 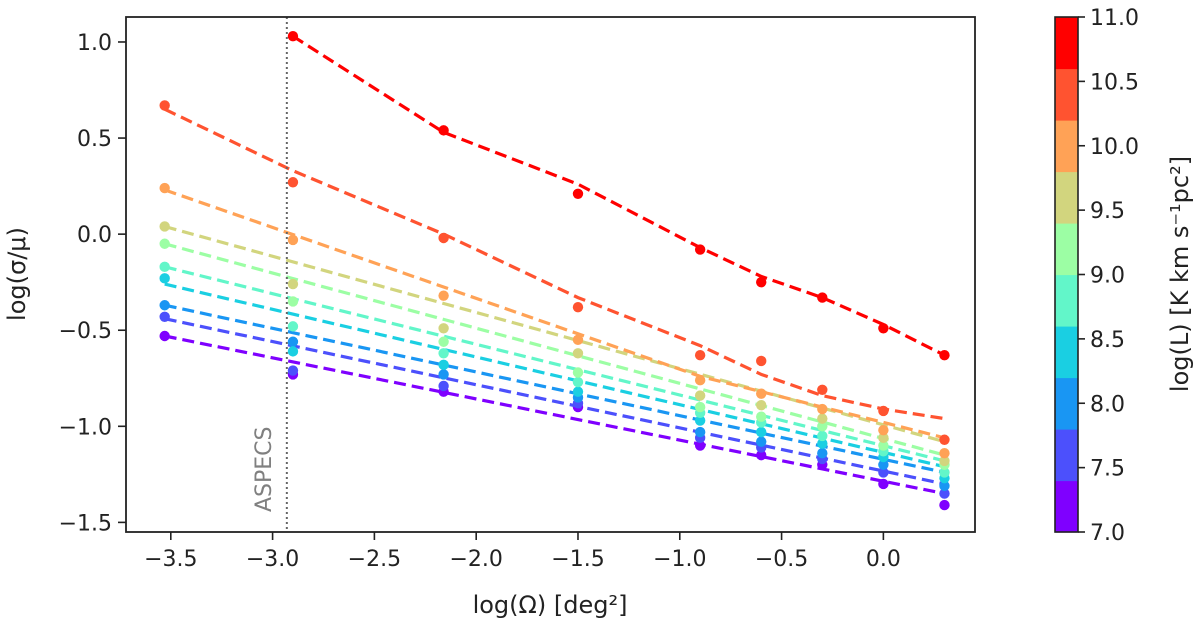 What do you see at coordinates (1107, 404) in the screenshot?
I see `colorbar-tick-label: 8.0` at bounding box center [1107, 404].